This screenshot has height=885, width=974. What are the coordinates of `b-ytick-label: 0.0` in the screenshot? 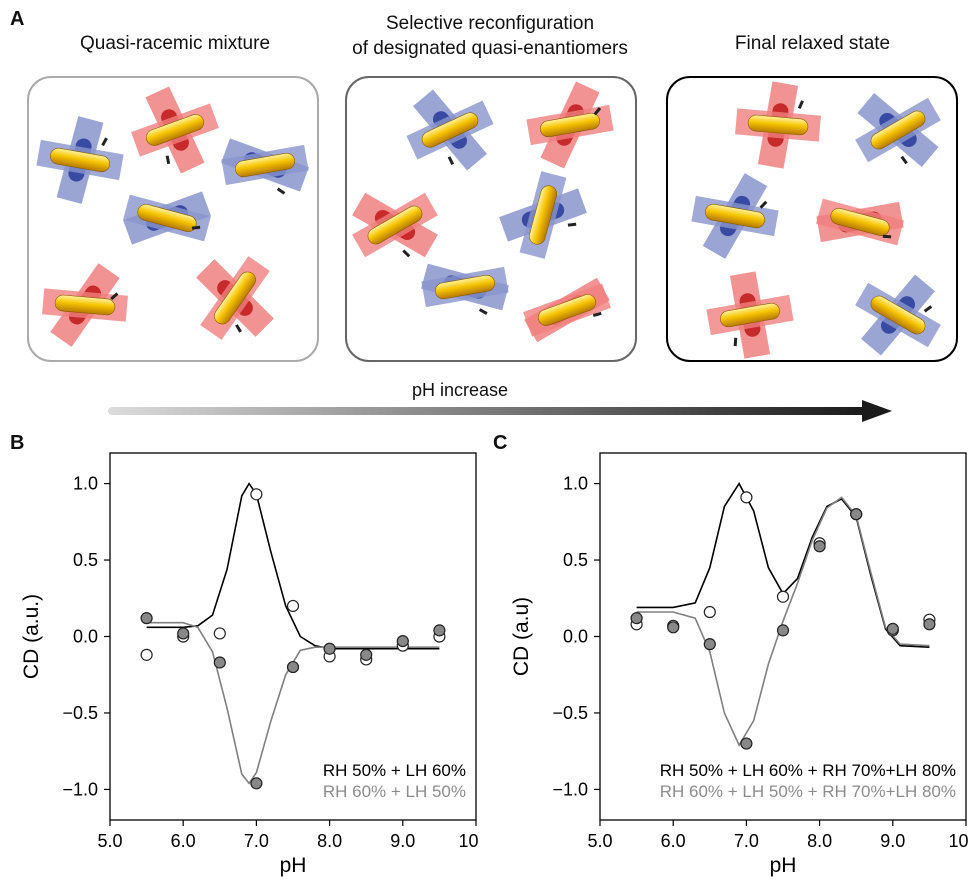 It's located at (85, 637).